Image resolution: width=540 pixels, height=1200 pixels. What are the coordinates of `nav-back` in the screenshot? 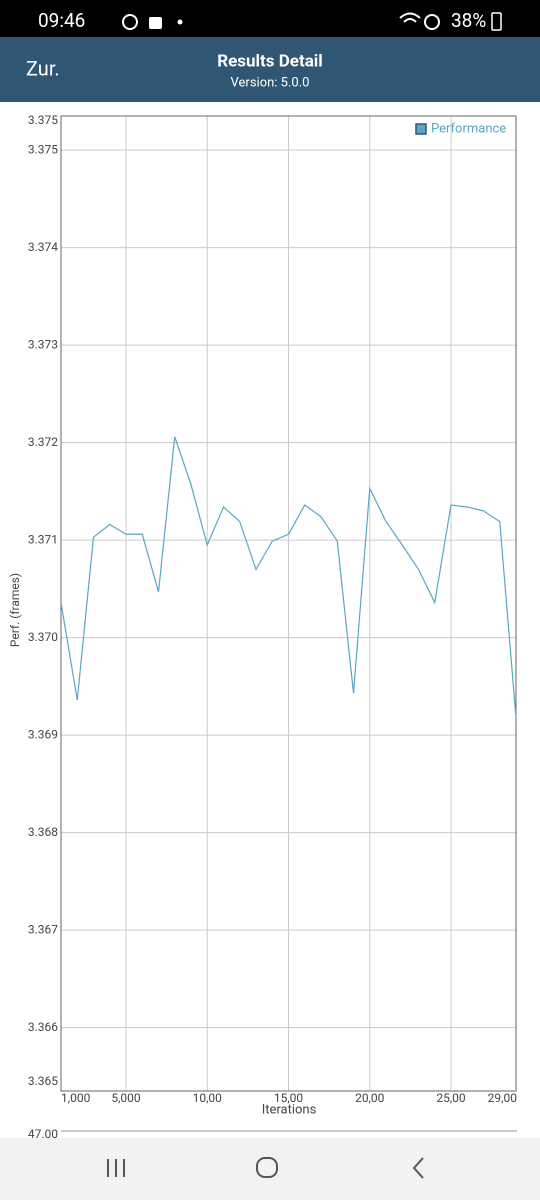 It's located at (418, 1168).